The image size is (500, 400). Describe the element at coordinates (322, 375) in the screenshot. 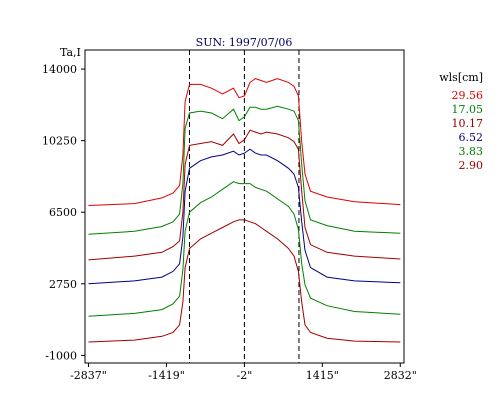

I see `x-tick-label: 1415"` at that location.